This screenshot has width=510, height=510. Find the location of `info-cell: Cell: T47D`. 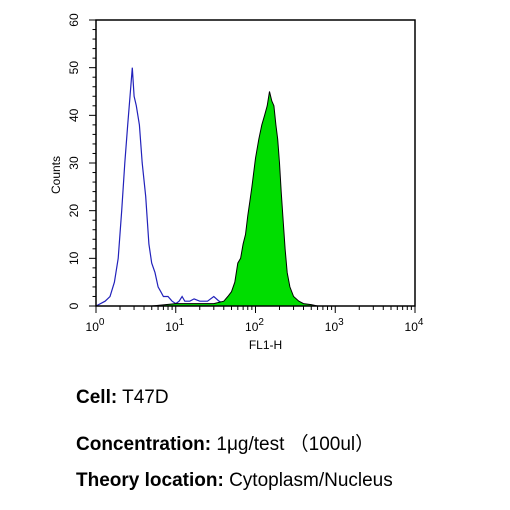

info-cell: Cell: T47D is located at coordinates (122, 398).